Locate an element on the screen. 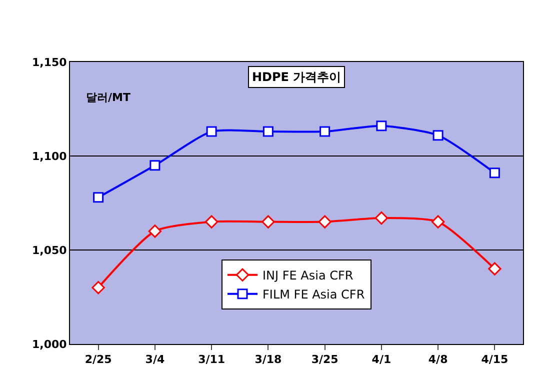  x-tick-label: 3/25 is located at coordinates (324, 359).